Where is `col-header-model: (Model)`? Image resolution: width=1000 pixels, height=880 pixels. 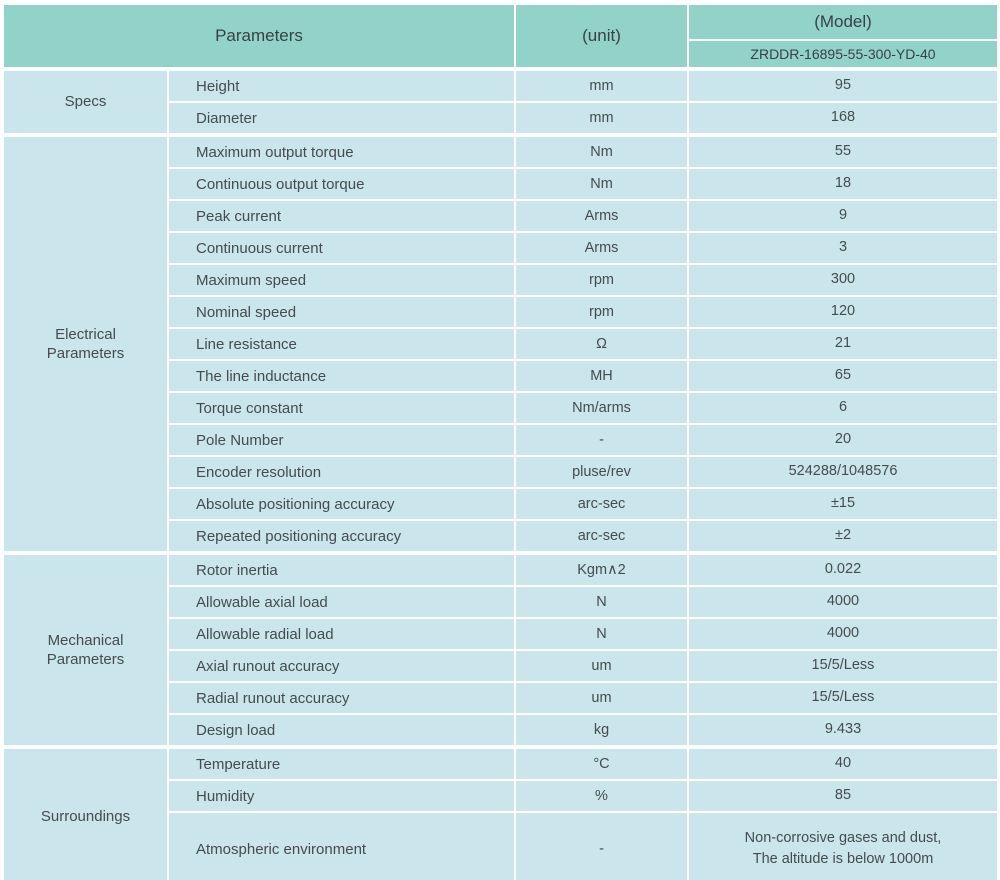
col-header-model: (Model) is located at coordinates (843, 22).